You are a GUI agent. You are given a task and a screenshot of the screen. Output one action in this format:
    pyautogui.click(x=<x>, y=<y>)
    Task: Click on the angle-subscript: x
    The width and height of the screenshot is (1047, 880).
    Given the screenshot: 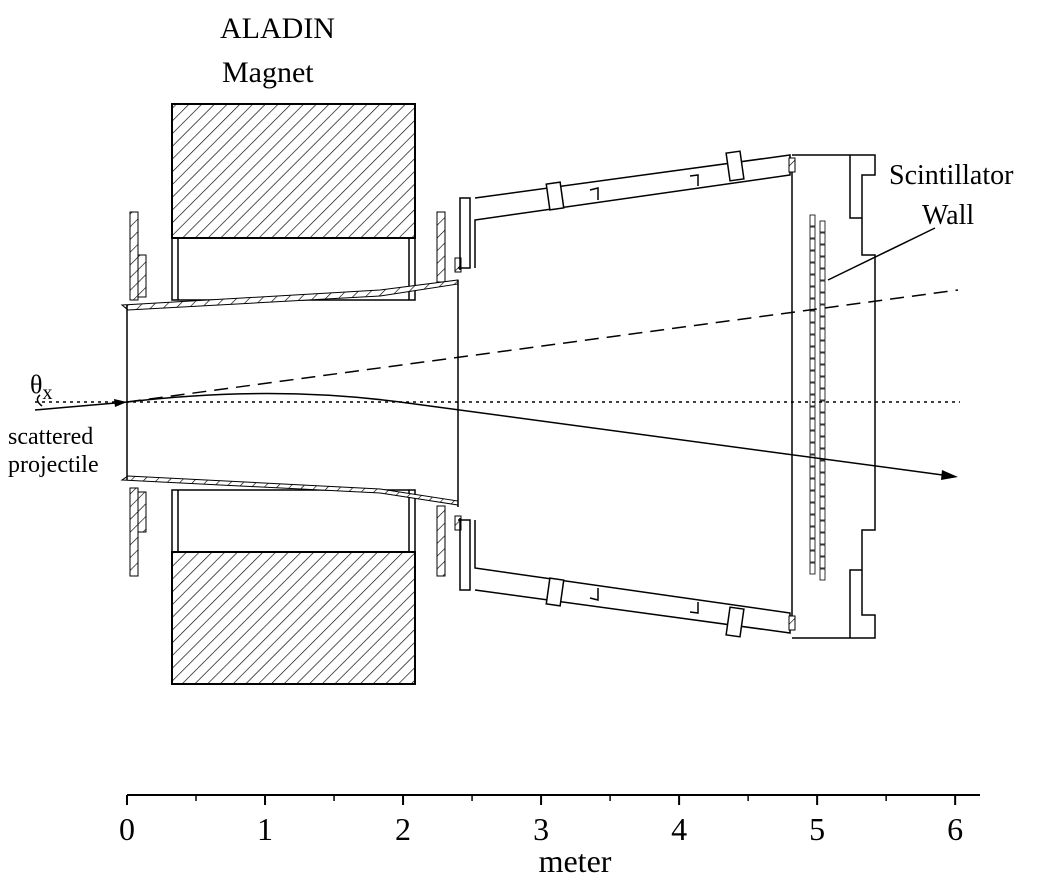 What is the action you would take?
    pyautogui.click(x=47, y=393)
    